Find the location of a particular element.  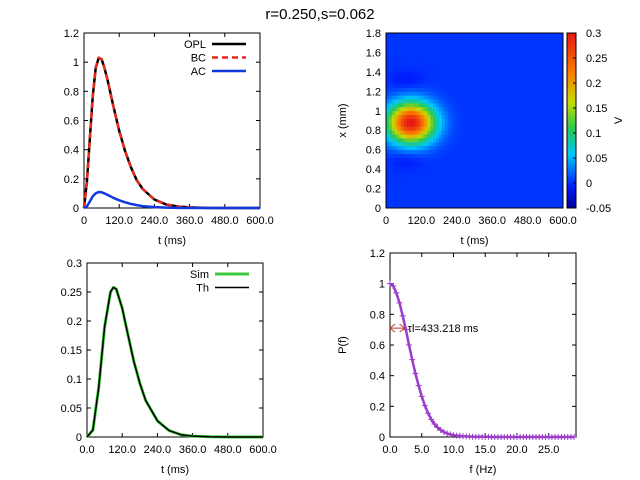

x-tick-label: 25.0 is located at coordinates (548, 450).